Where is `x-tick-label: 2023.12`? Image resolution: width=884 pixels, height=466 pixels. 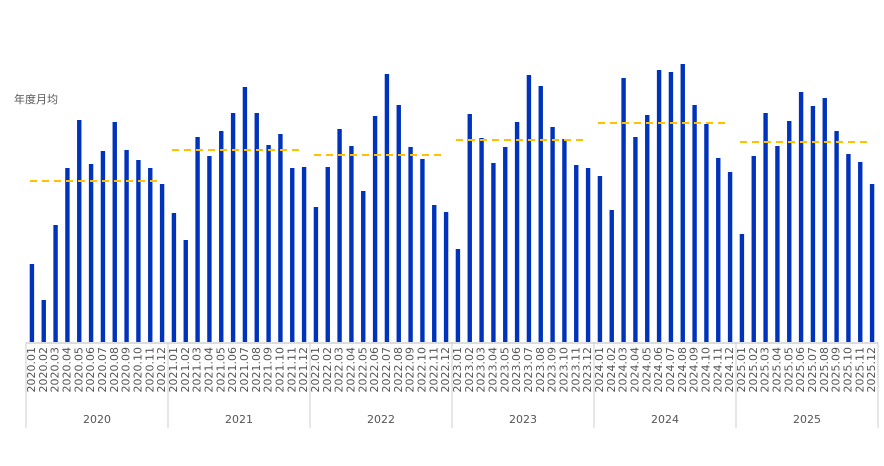 x-tick-label: 2023.12 is located at coordinates (587, 370).